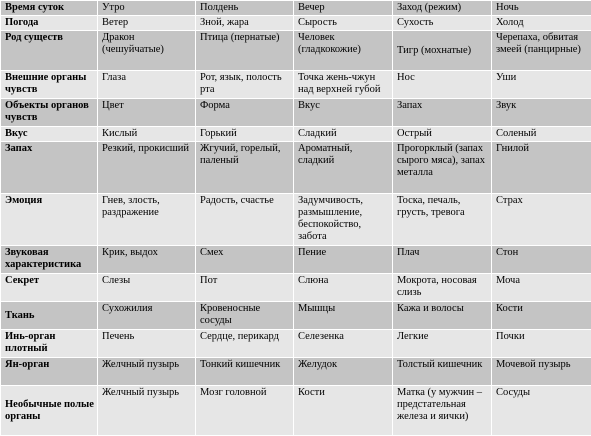  Describe the element at coordinates (49, 8) in the screenshot. I see `header-cell-time-of-day: Время суток` at that location.